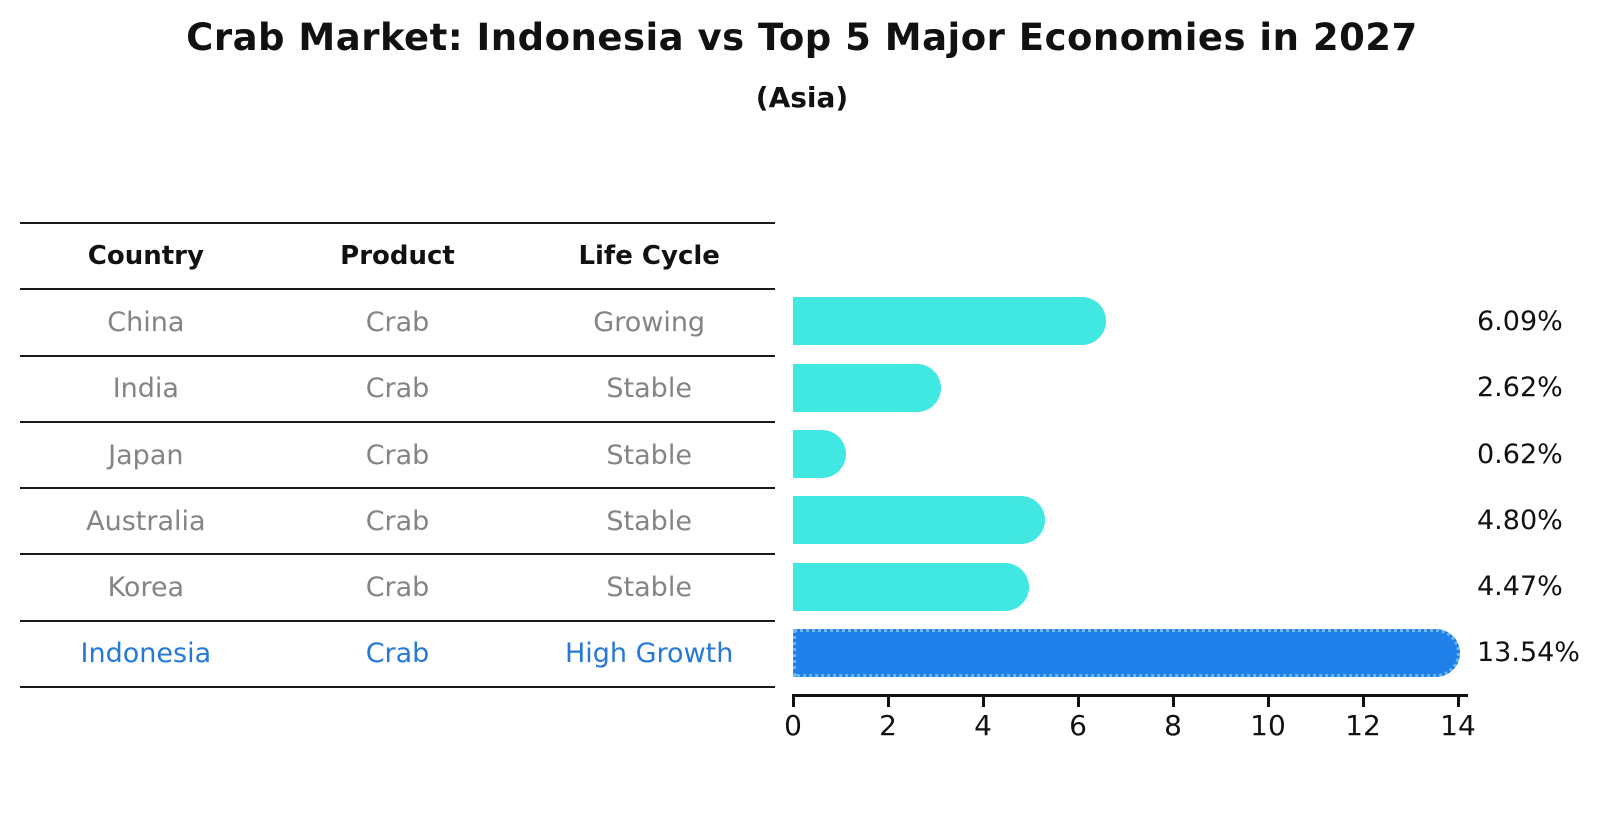 This screenshot has width=1604, height=823. I want to click on table-row: Japan Crab Stable, so click(397, 453).